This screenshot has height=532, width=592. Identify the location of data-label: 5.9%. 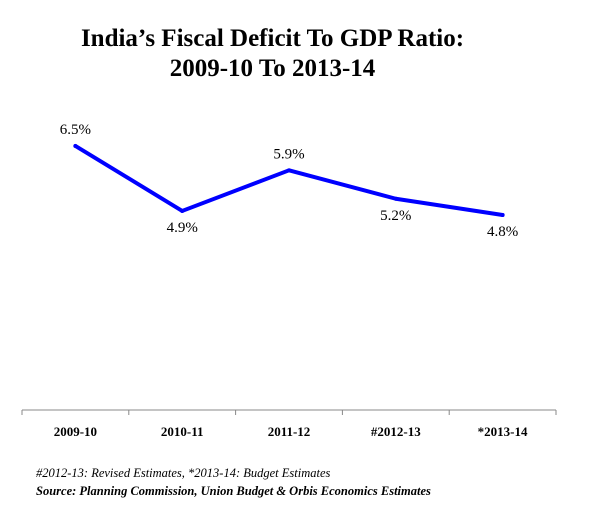
(288, 154).